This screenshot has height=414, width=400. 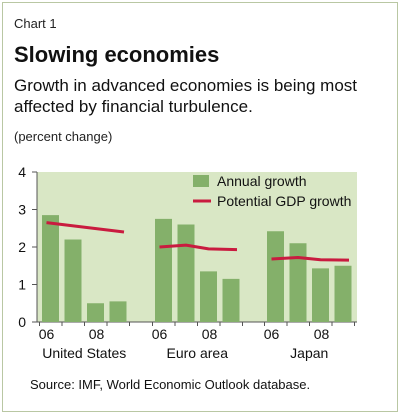 What do you see at coordinates (22, 247) in the screenshot?
I see `y-tick-label: 2` at bounding box center [22, 247].